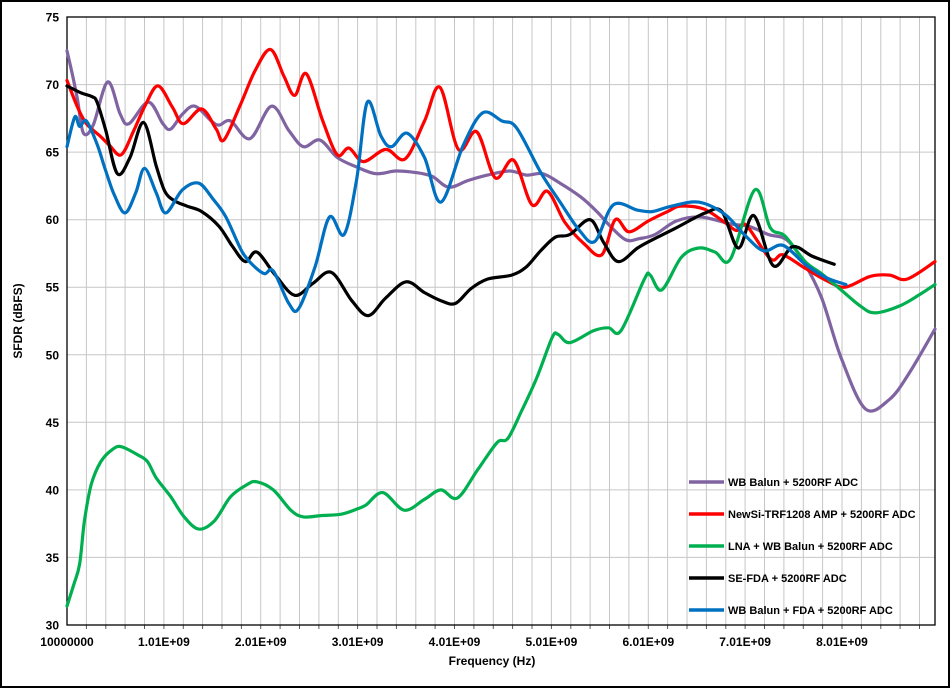 This screenshot has width=950, height=688. What do you see at coordinates (53, 85) in the screenshot?
I see `y-tick-label: 70` at bounding box center [53, 85].